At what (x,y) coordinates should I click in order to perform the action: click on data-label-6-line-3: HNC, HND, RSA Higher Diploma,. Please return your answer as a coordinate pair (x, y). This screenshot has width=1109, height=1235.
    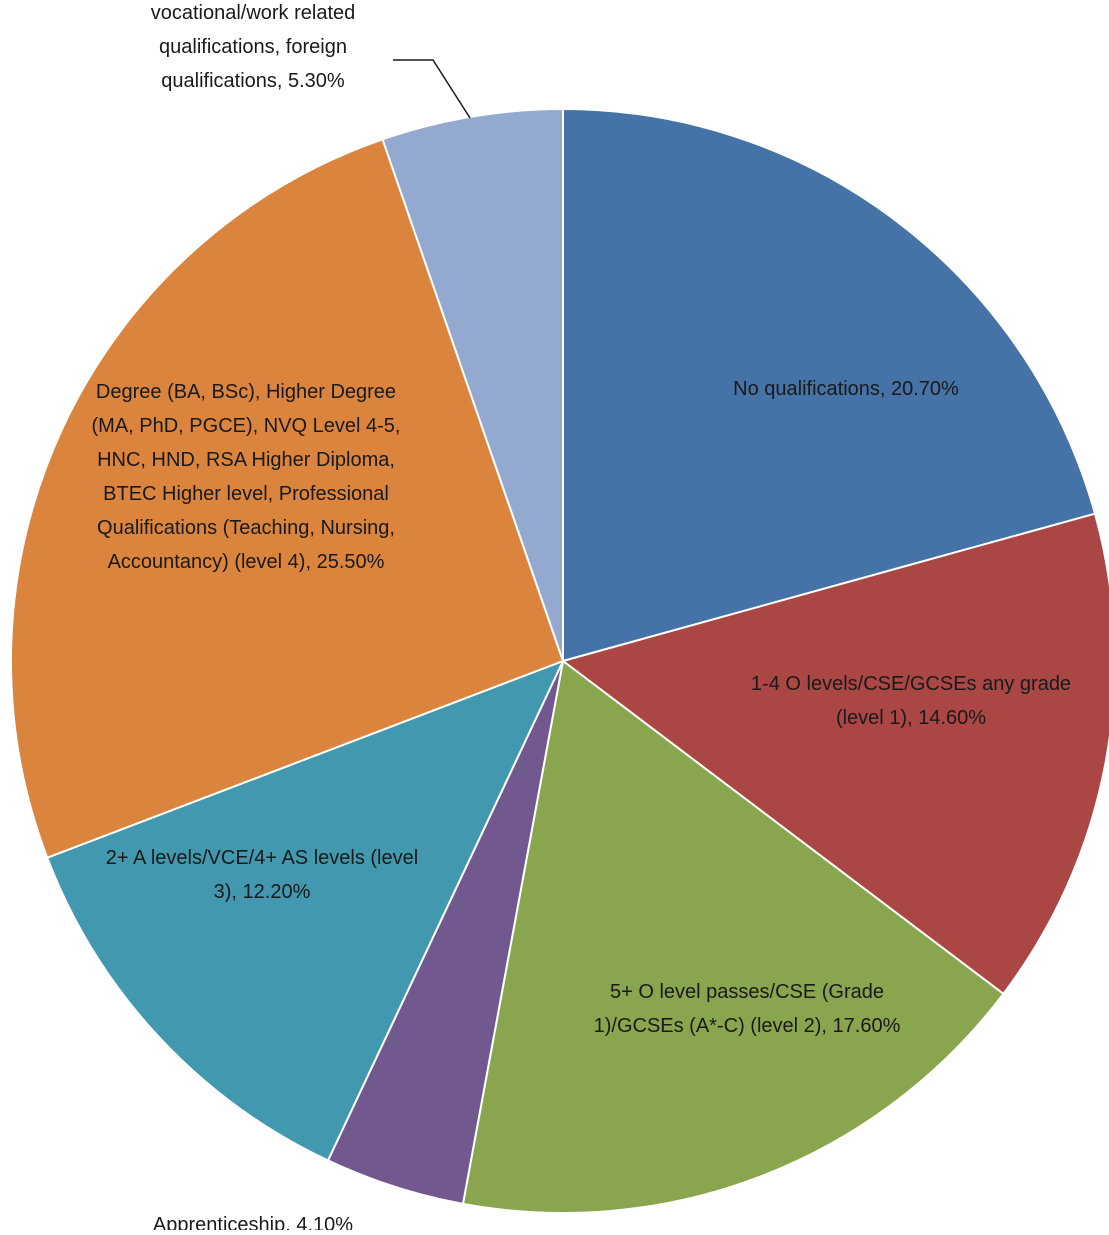
    Looking at the image, I should click on (246, 460).